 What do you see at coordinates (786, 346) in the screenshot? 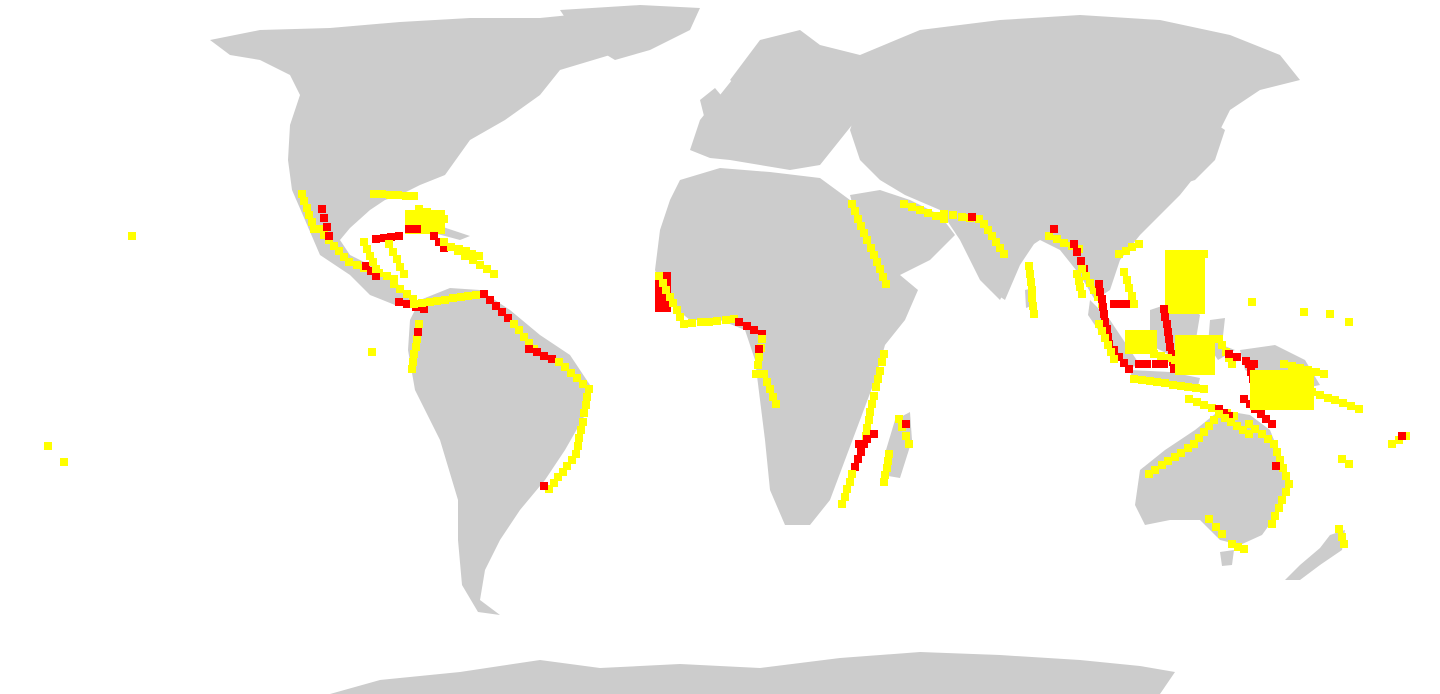
I see `africa` at bounding box center [786, 346].